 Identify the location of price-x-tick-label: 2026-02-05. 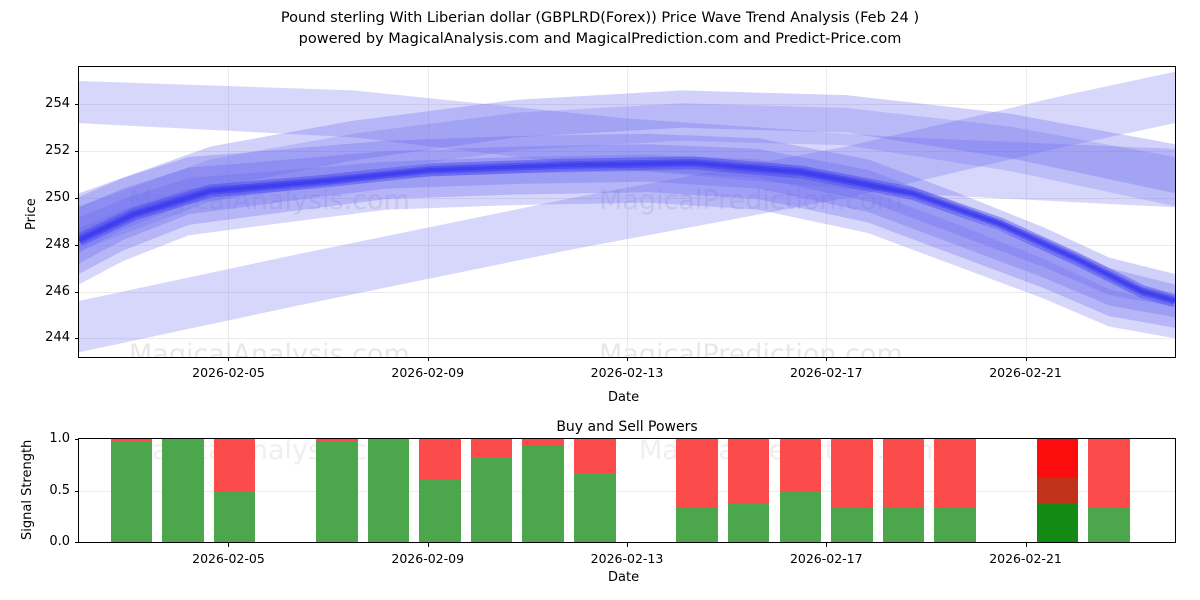
(228, 372).